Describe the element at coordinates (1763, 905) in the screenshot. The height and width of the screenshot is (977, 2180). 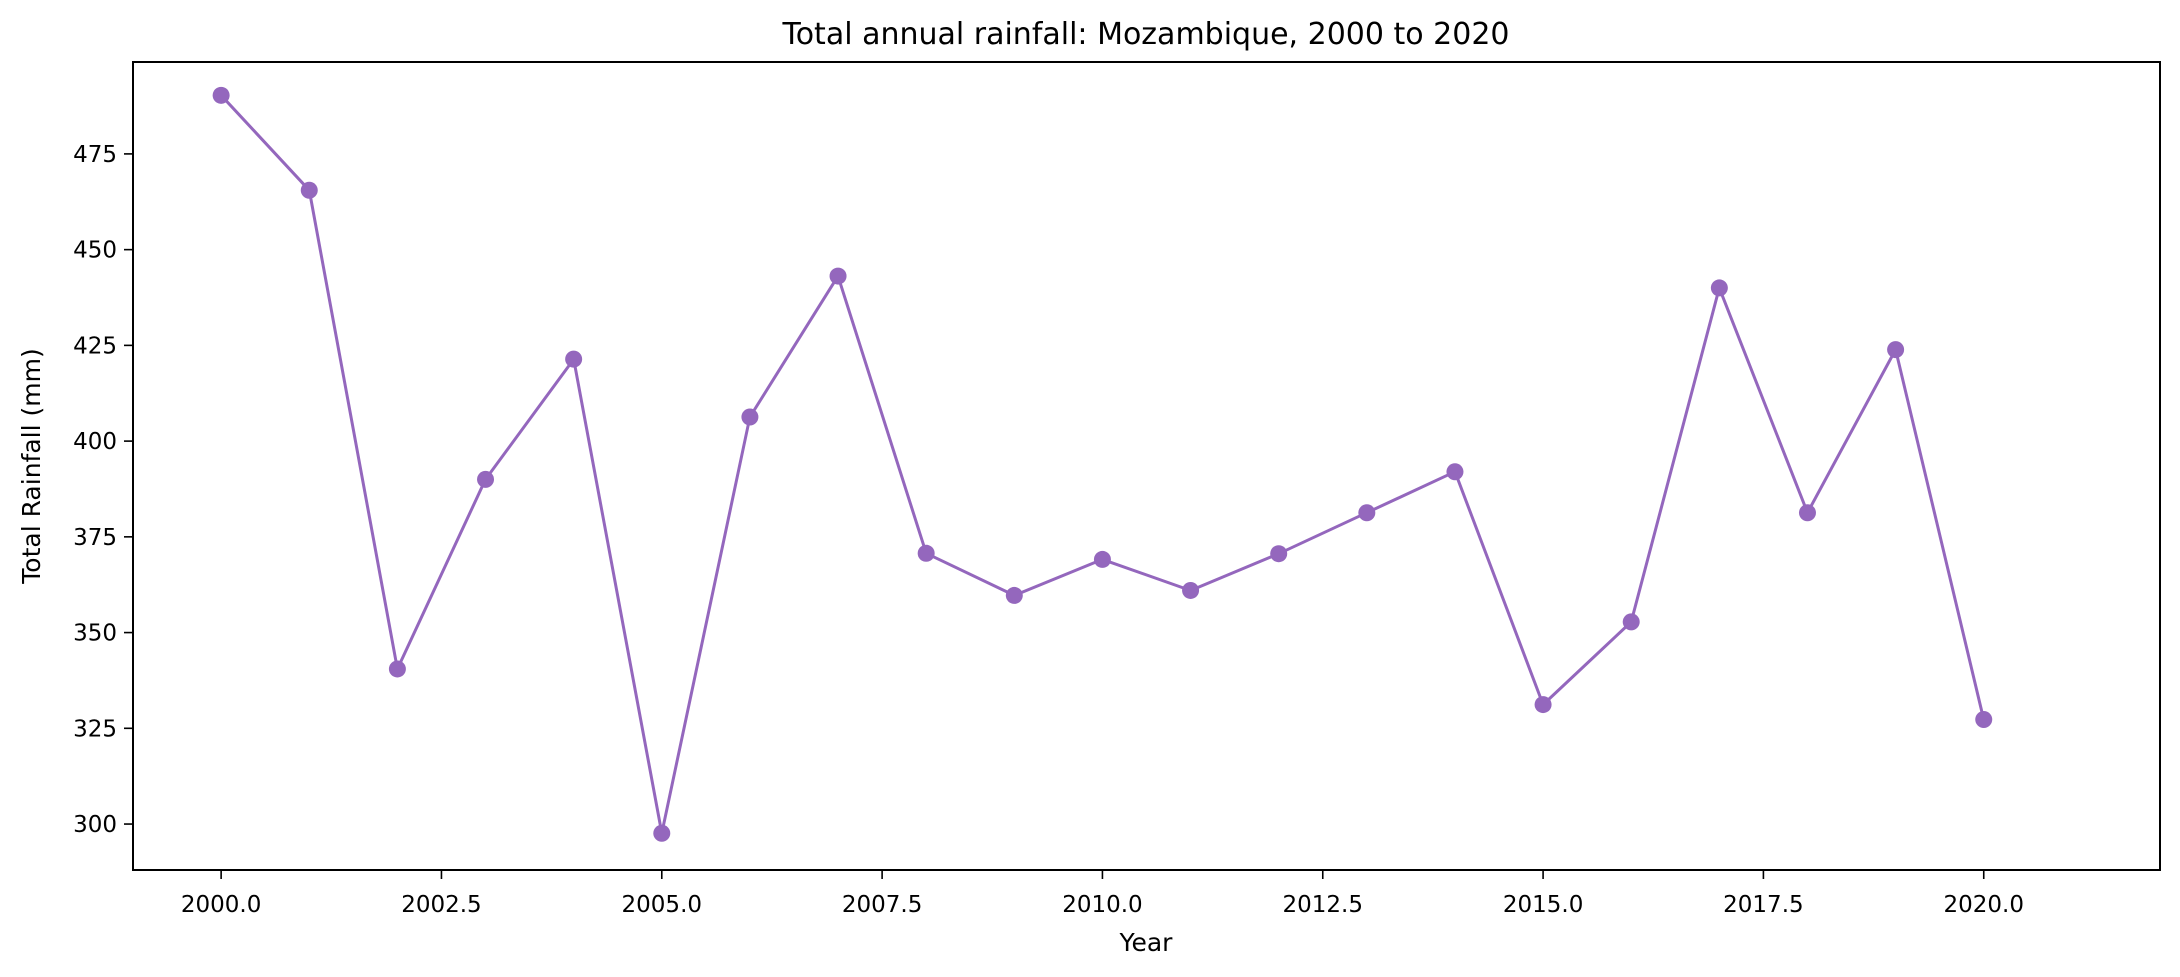
I see `x-tick-label: 2017.5` at that location.